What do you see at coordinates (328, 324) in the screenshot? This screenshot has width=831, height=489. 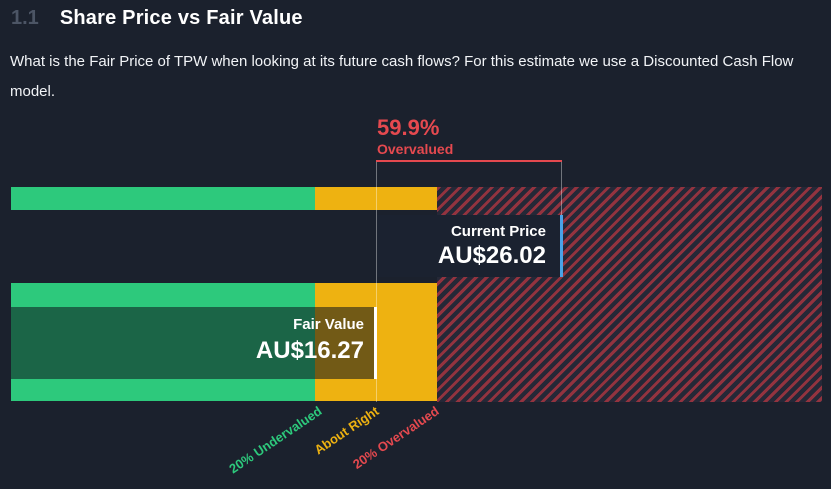 I see `fair-value-label: Fair Value` at bounding box center [328, 324].